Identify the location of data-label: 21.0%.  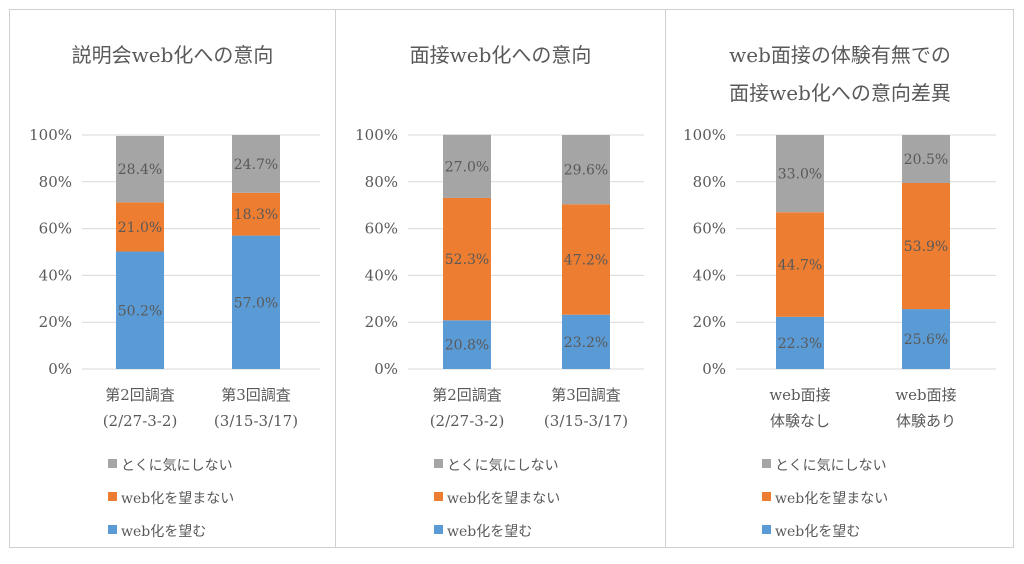
(140, 228).